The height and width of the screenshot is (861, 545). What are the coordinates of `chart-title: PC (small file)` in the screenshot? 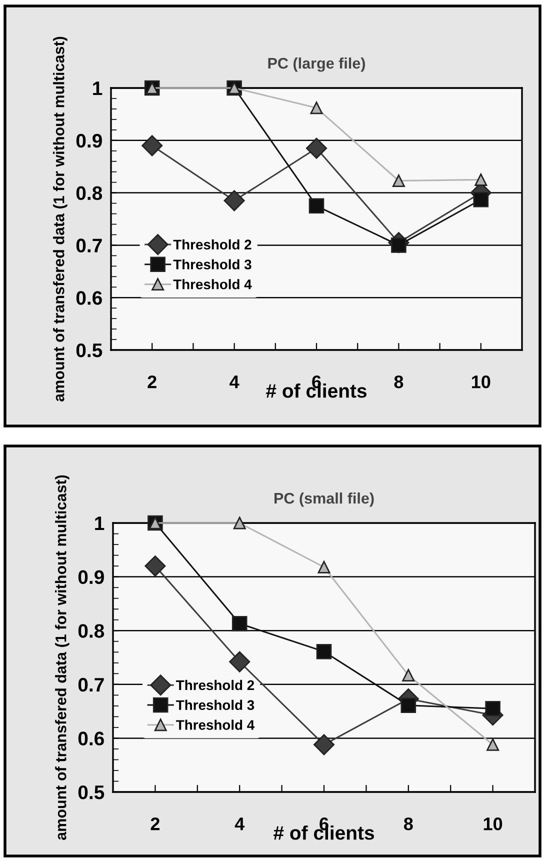 It's located at (324, 499).